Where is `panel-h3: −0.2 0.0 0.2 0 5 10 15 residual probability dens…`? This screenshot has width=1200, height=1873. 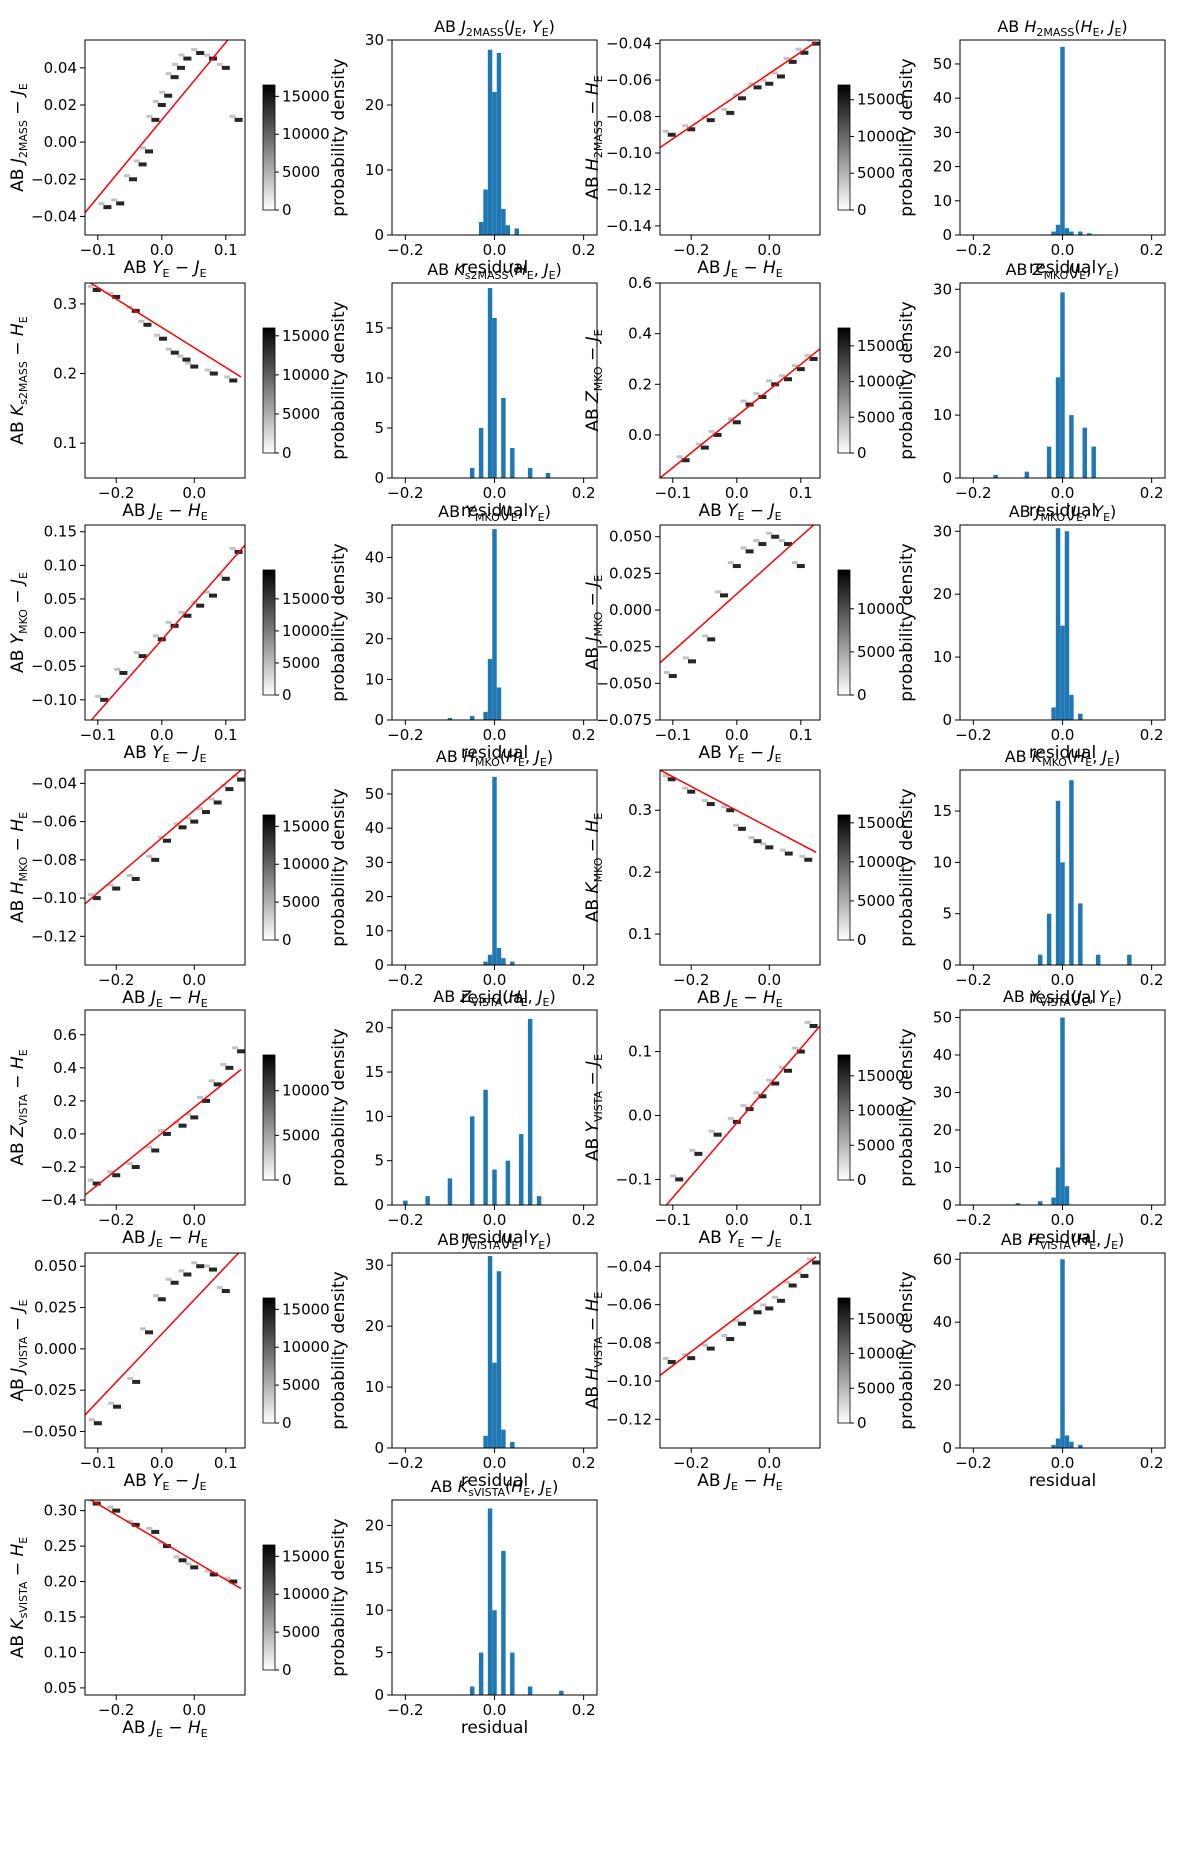 panel-h3: −0.2 0.0 0.2 0 5 10 15 residual probability dens… is located at coordinates (463, 390).